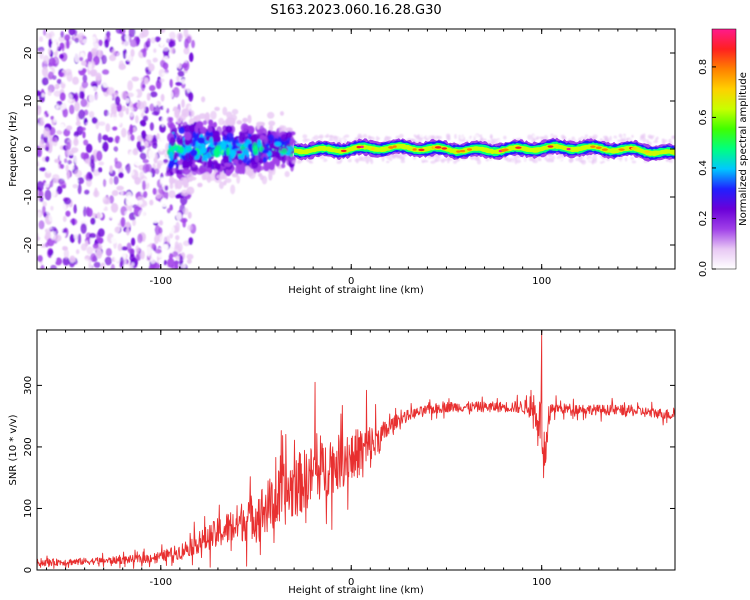  I want to click on spectrogram-x-axis-title: Height of straight line (km), so click(356, 290).